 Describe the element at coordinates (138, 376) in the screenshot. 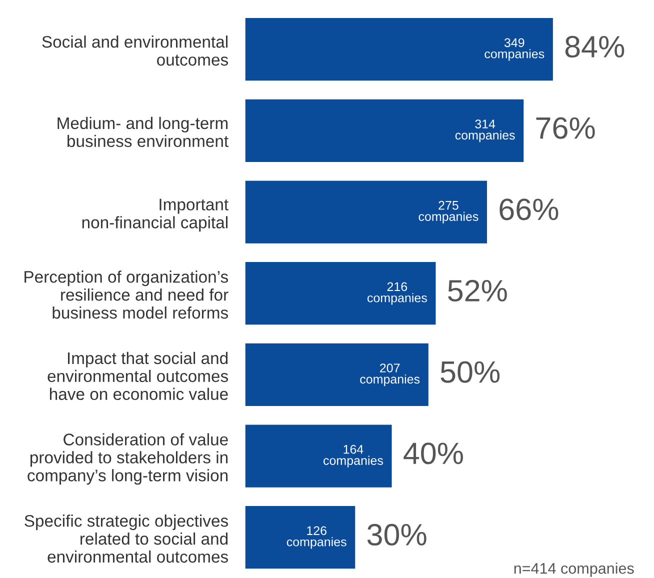

I see `y-tick-label: Impact that social and environmental outcomes have on economic value` at that location.